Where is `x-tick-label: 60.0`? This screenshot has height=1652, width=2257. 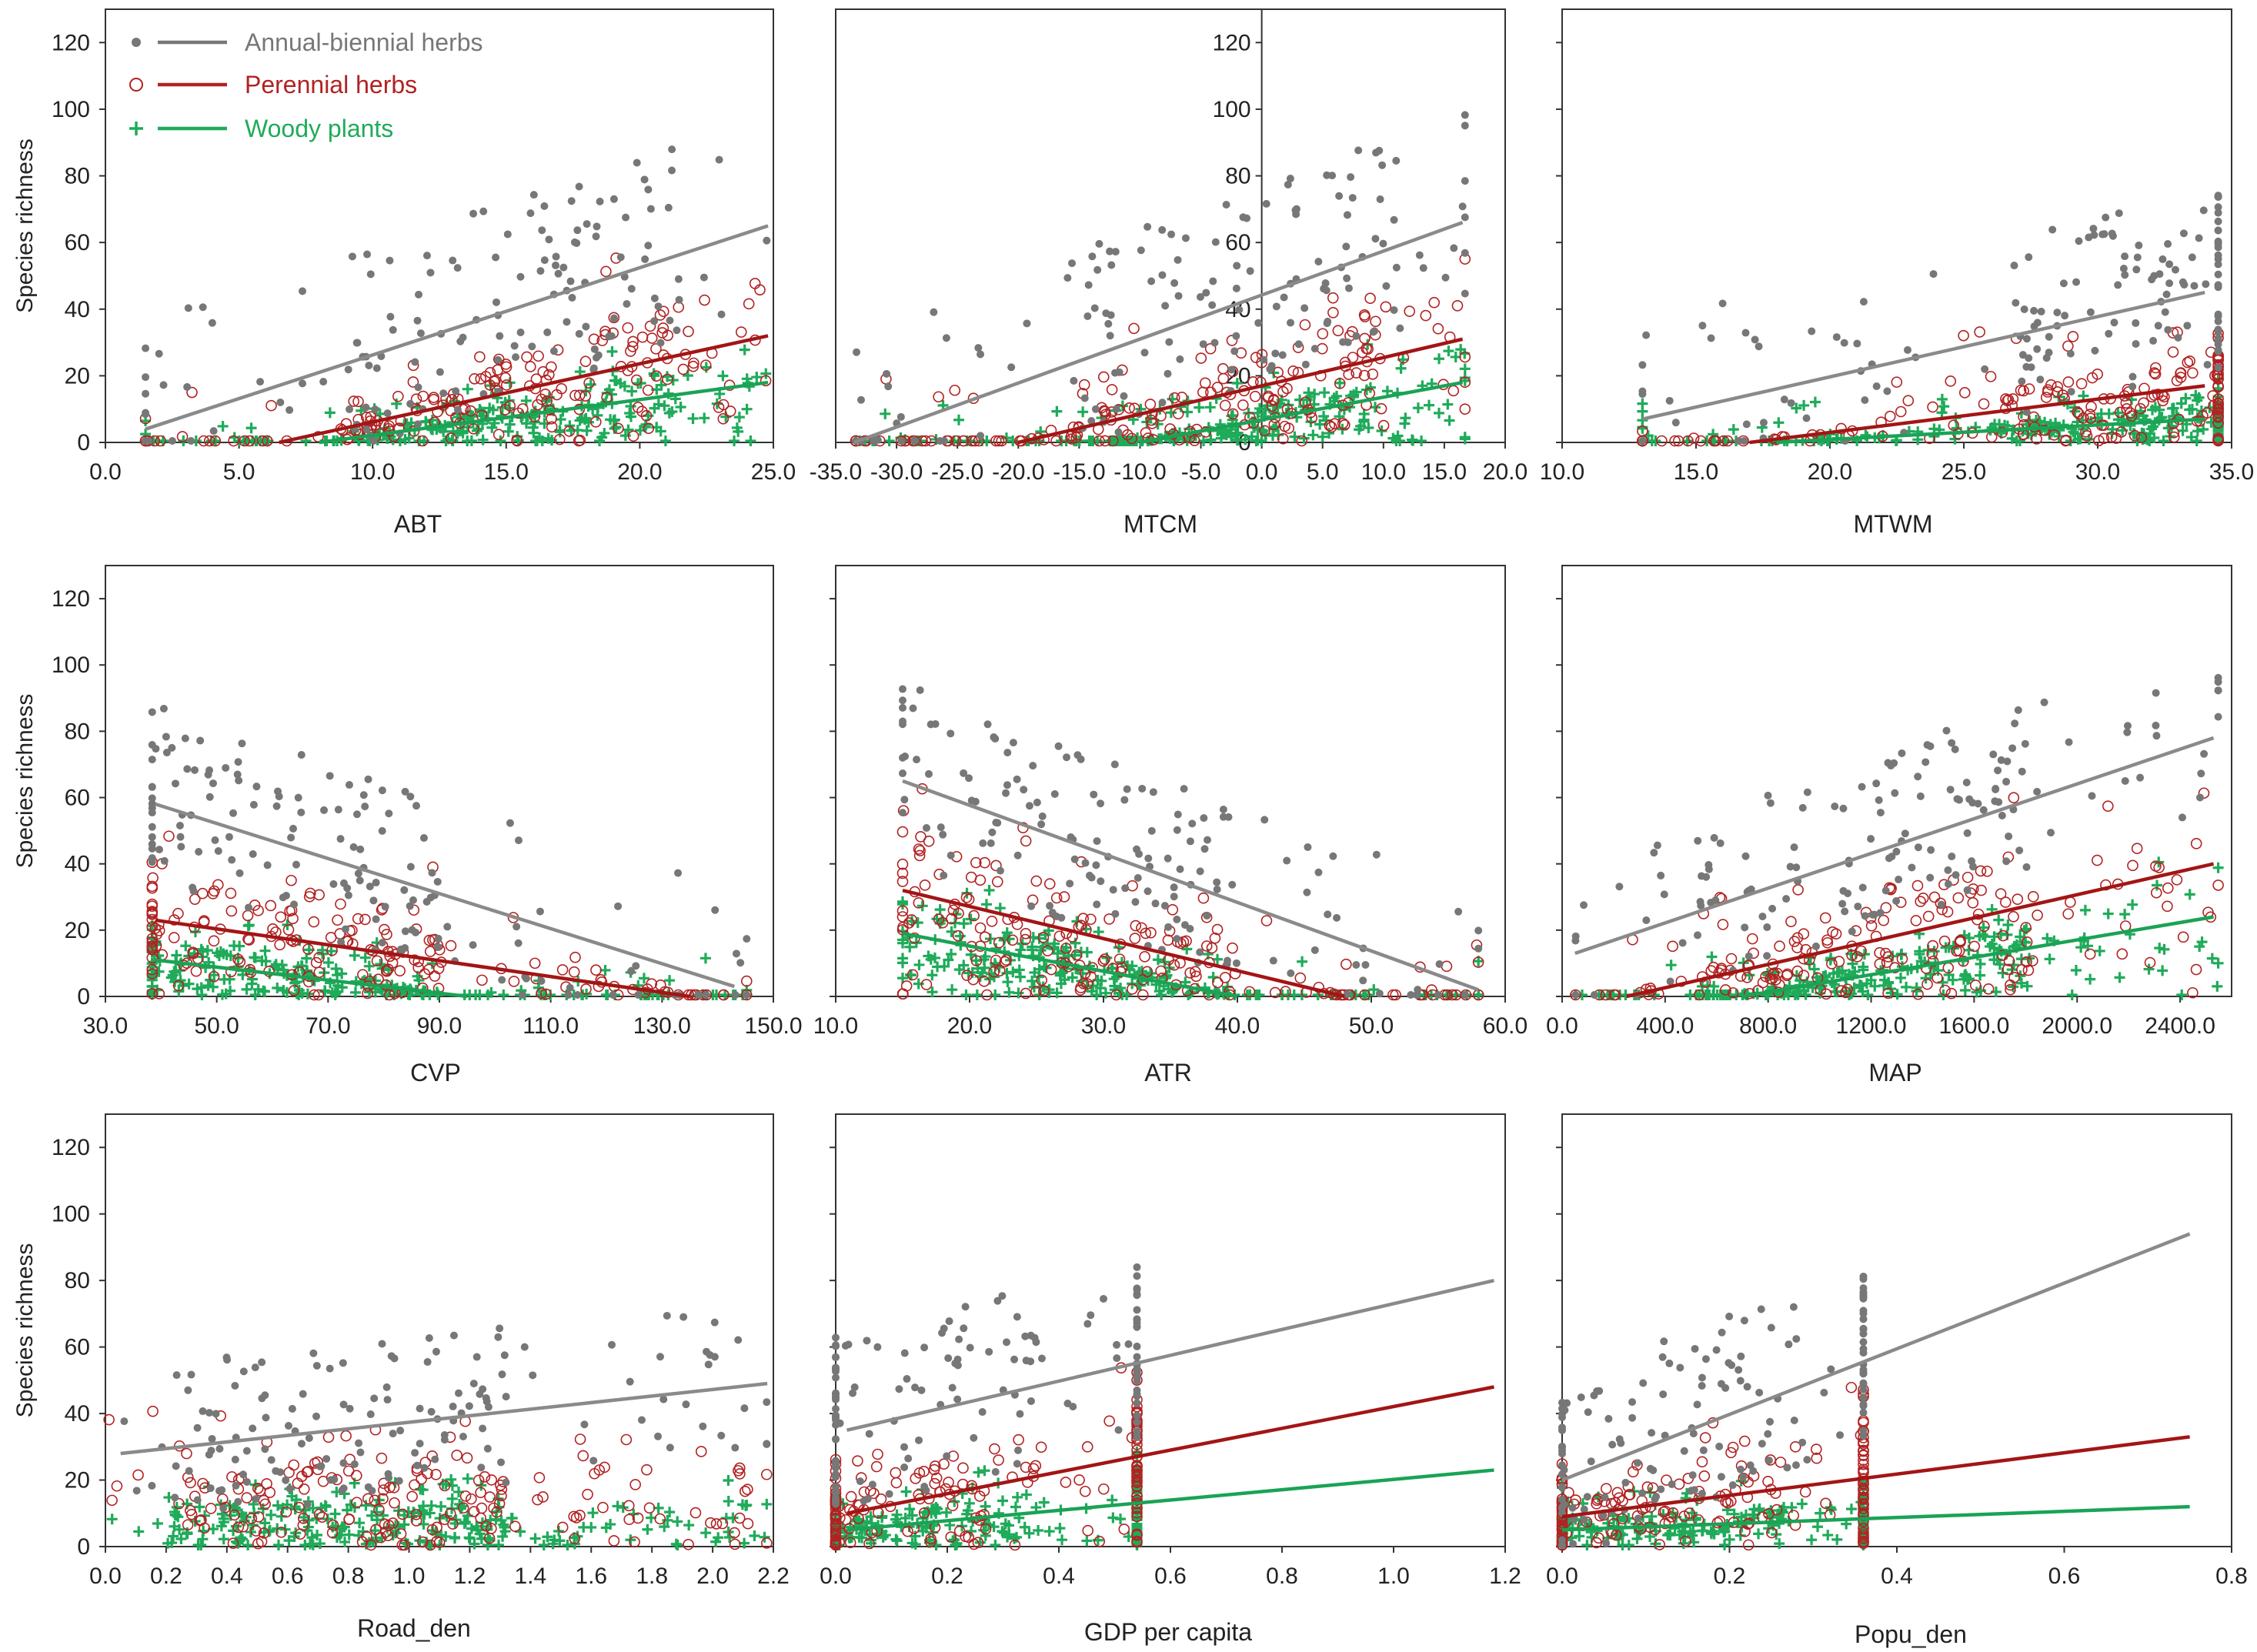 x-tick-label: 60.0 is located at coordinates (1505, 1026).